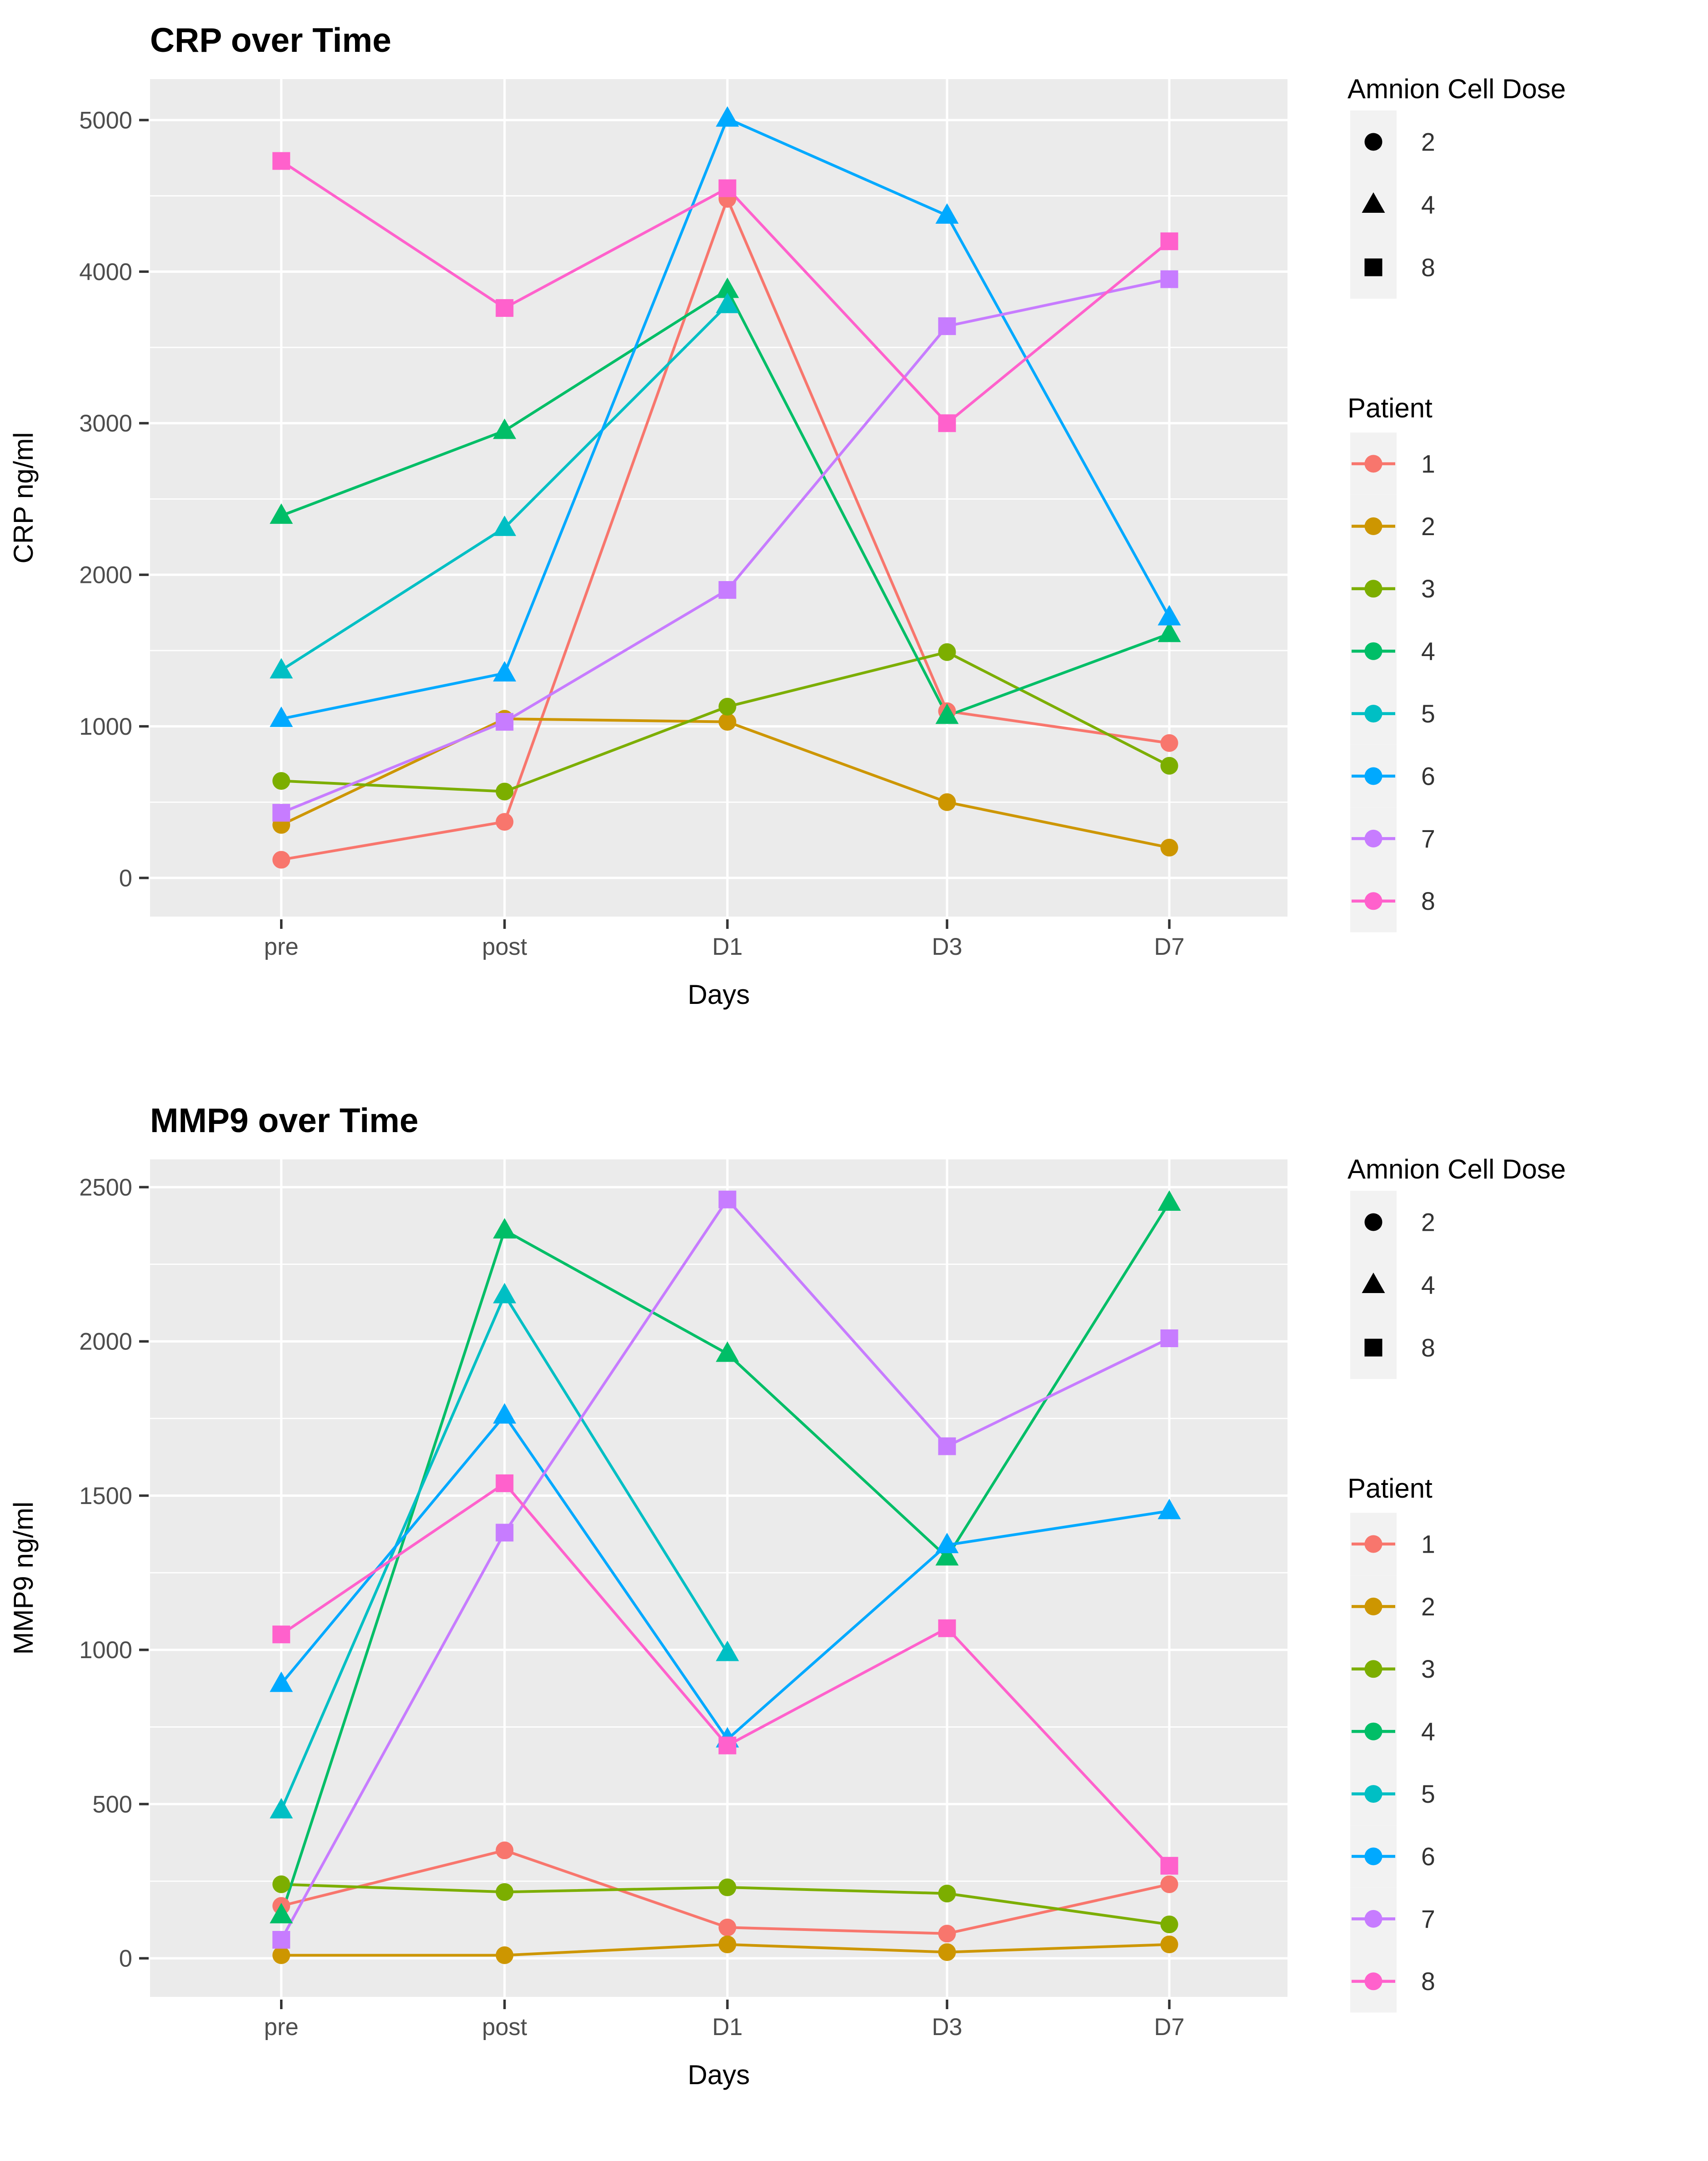  What do you see at coordinates (112, 1804) in the screenshot?
I see `y-tick-label: 500` at bounding box center [112, 1804].